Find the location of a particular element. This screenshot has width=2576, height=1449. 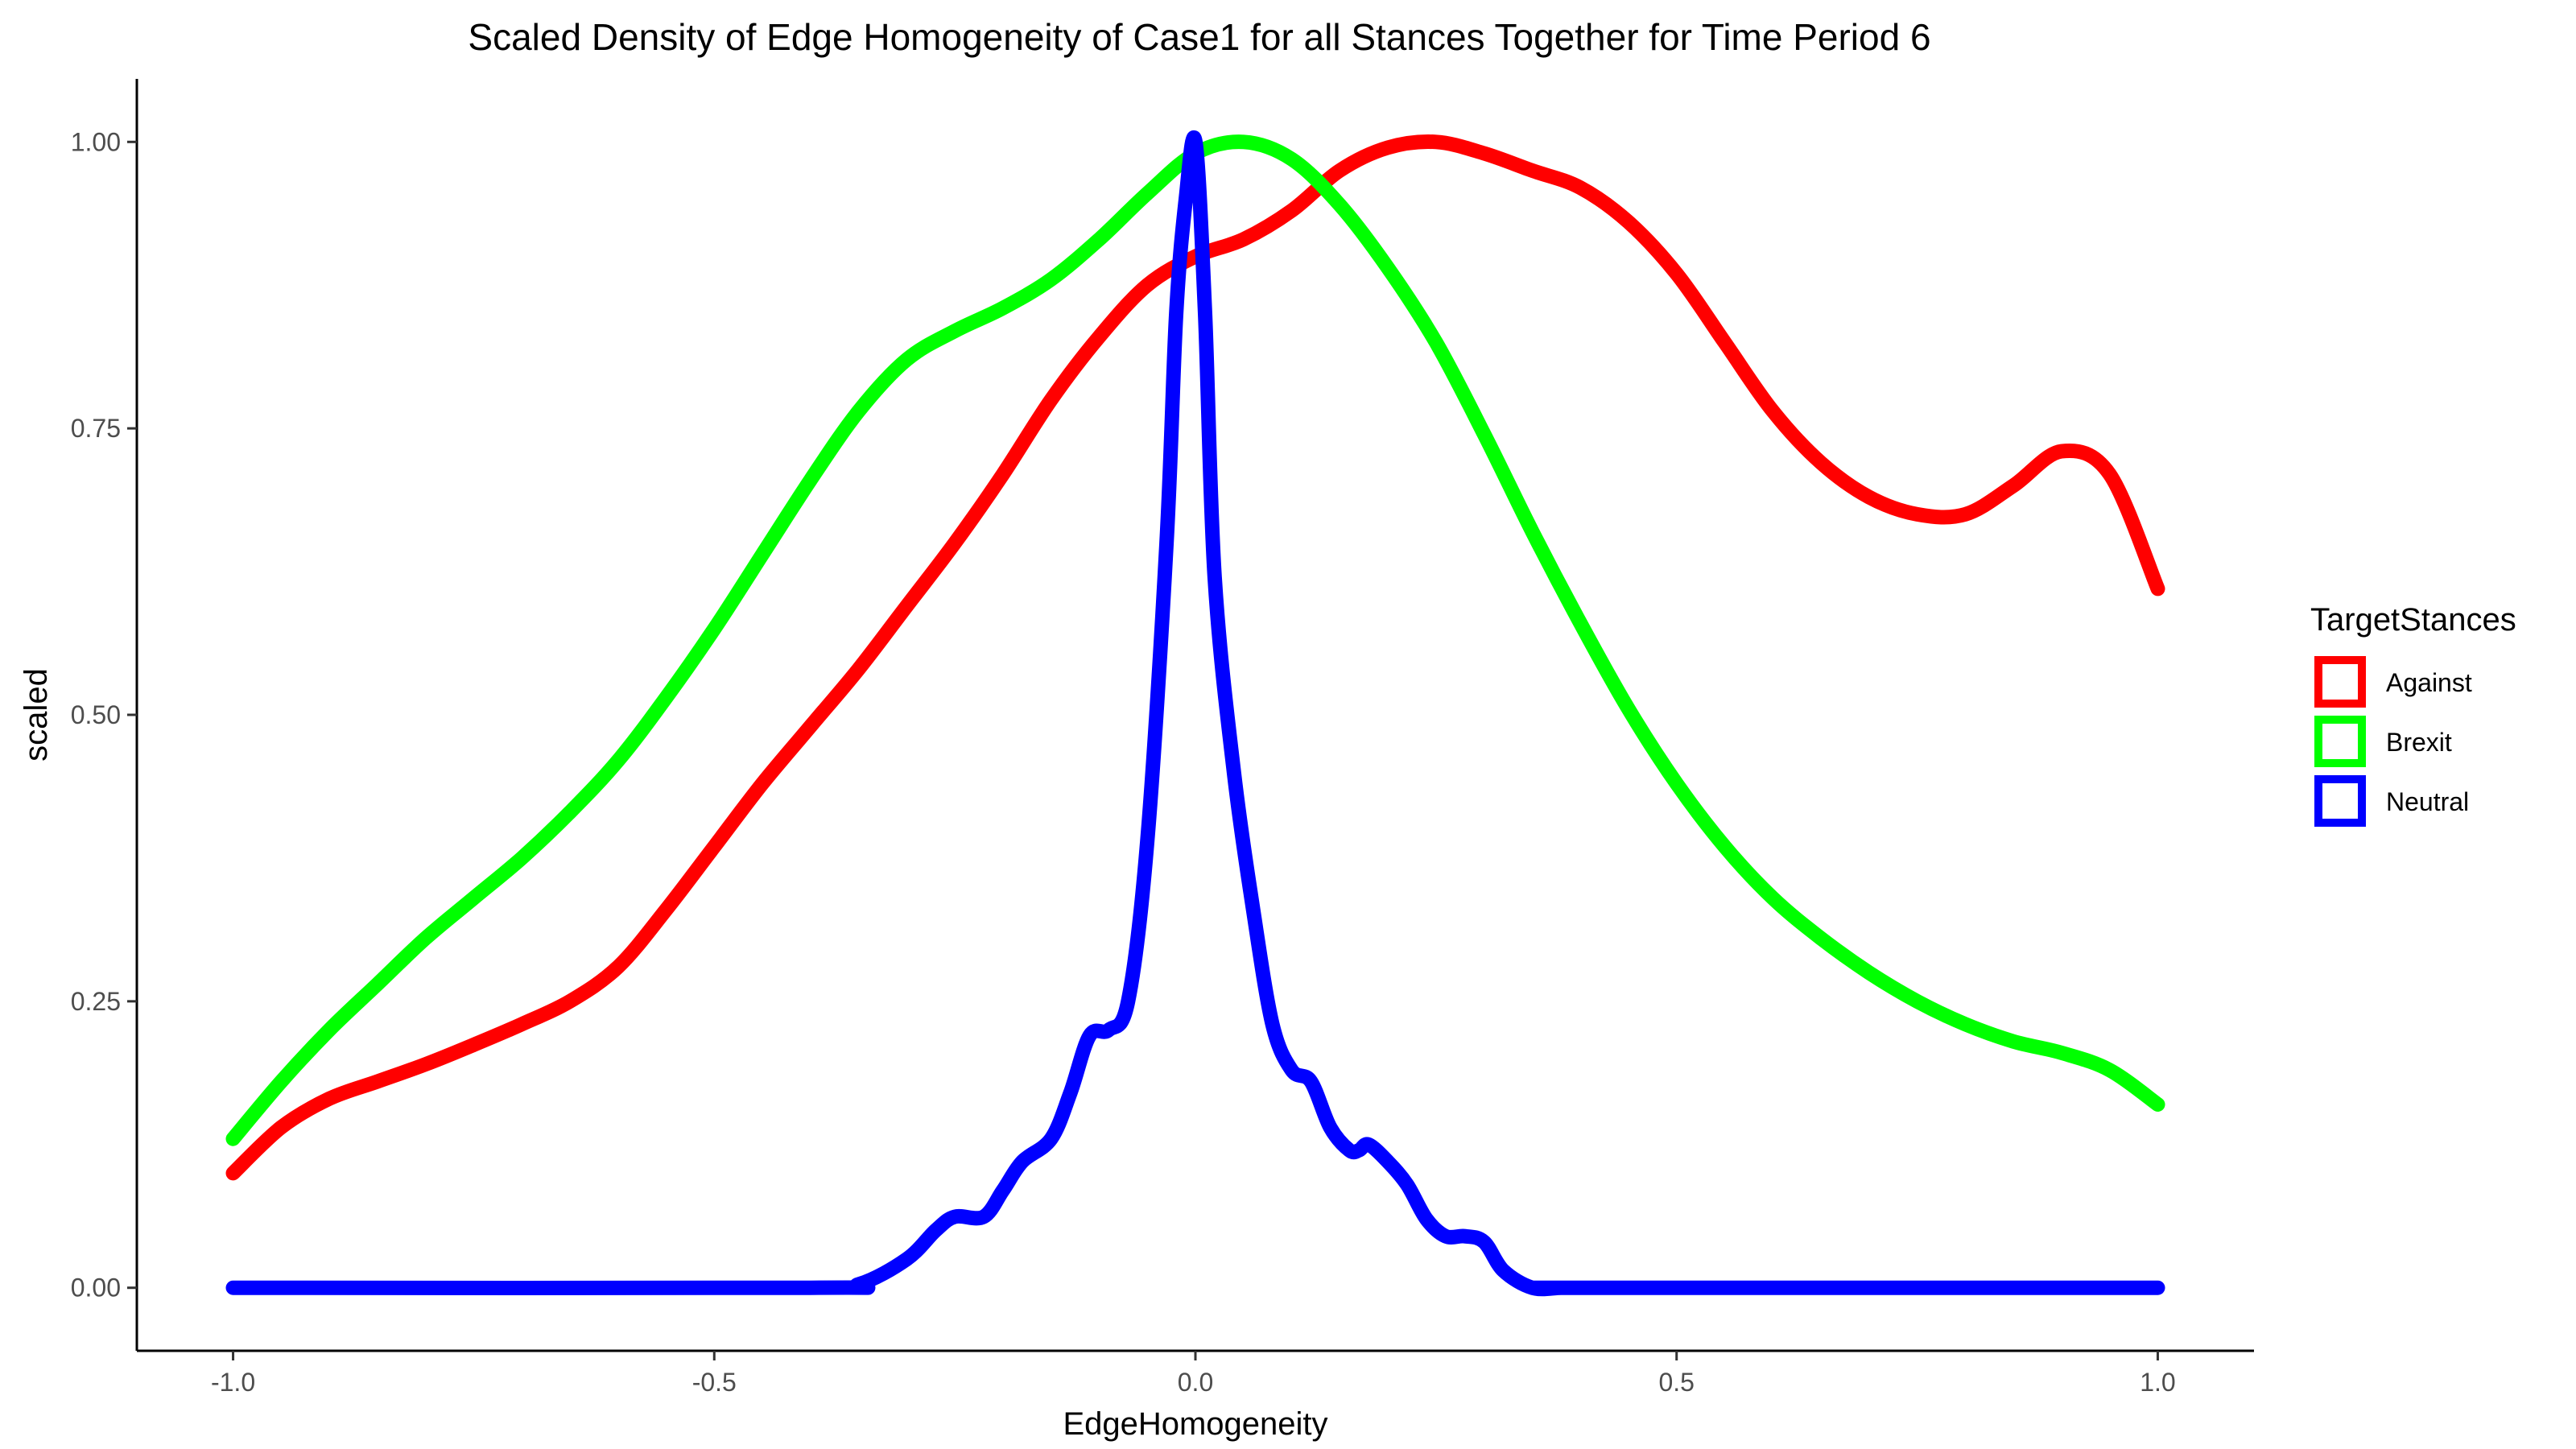

x-tick-label: 1.0 is located at coordinates (2157, 1382).